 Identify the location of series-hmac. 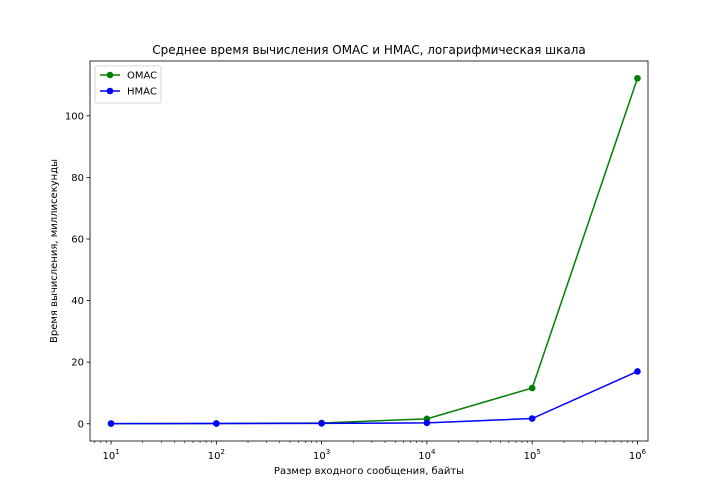
(374, 397).